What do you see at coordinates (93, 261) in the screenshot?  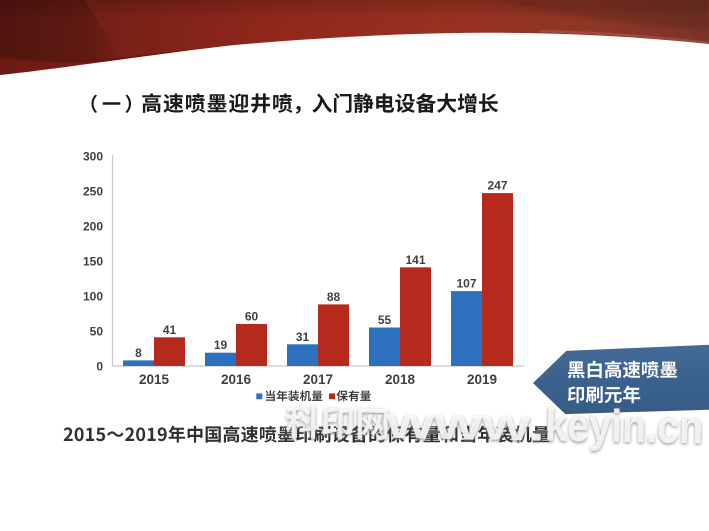 I see `svg-text: 150` at bounding box center [93, 261].